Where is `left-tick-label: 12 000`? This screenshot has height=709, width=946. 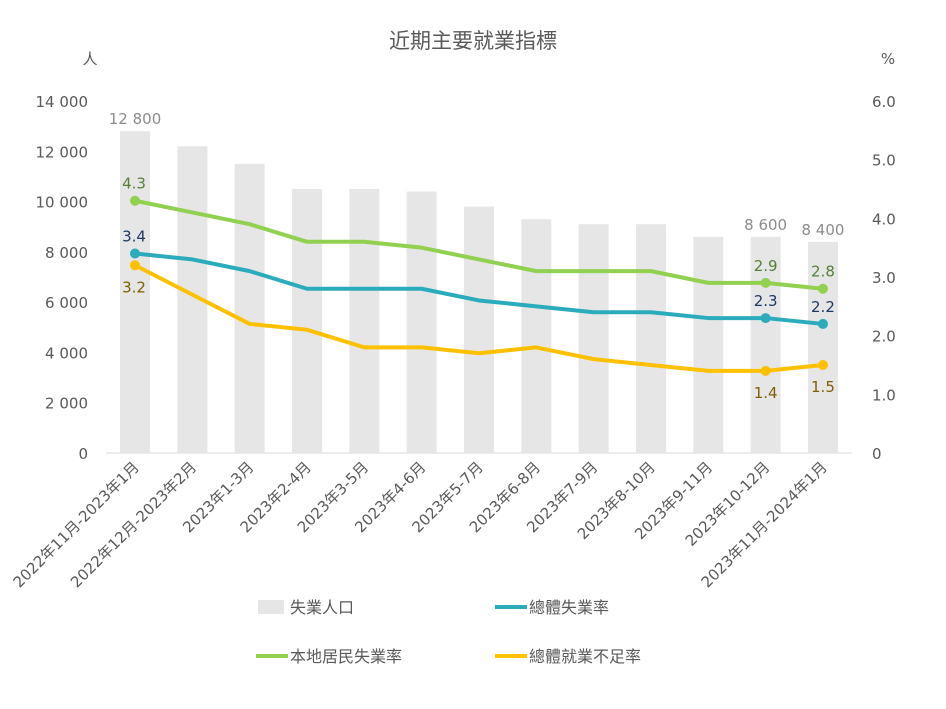 left-tick-label: 12 000 is located at coordinates (62, 152).